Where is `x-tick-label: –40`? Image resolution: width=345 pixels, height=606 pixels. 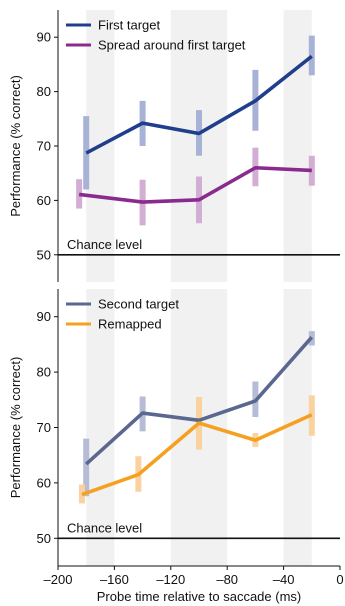
x-tick-label: –40 is located at coordinates (284, 579).